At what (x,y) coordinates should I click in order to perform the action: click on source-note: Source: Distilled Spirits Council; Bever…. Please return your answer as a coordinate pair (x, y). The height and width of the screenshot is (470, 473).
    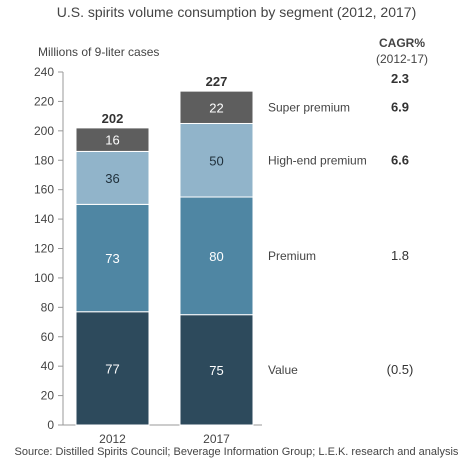
    Looking at the image, I should click on (236, 452).